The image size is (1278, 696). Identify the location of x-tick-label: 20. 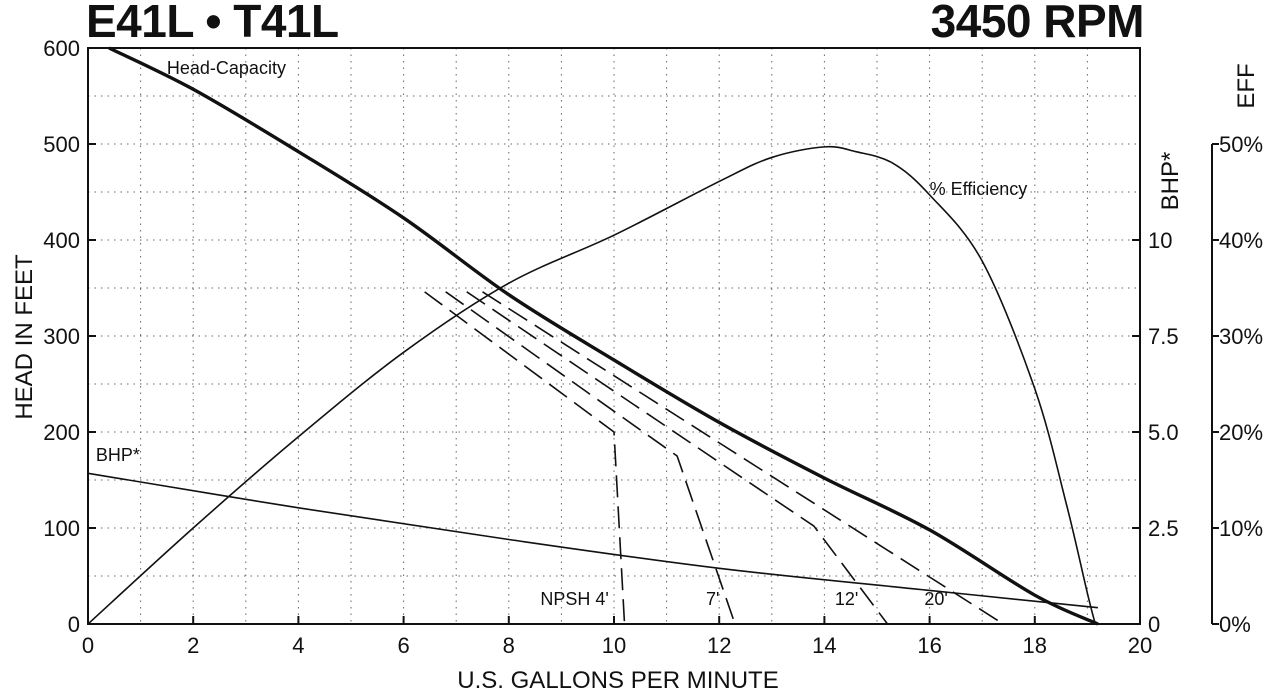
(1140, 645).